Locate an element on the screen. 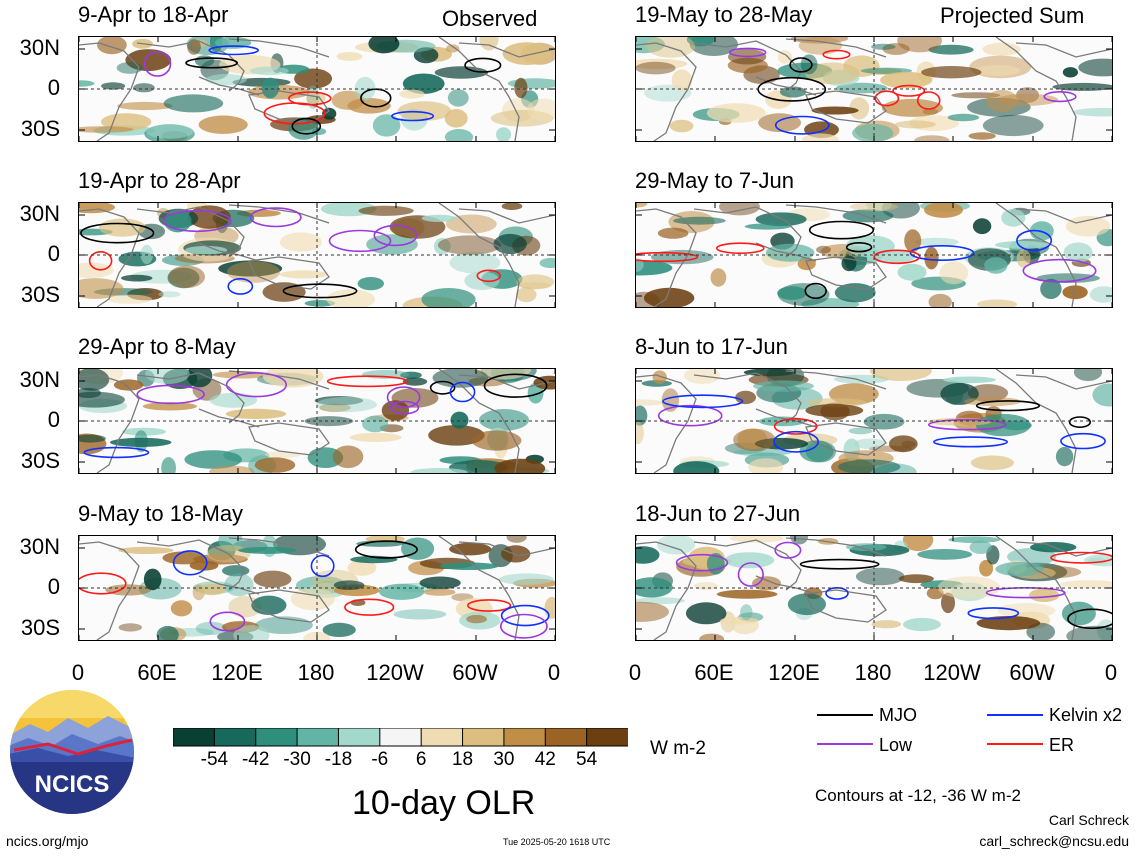 Image resolution: width=1135 pixels, height=856 pixels. olr-map-panel is located at coordinates (317, 255).